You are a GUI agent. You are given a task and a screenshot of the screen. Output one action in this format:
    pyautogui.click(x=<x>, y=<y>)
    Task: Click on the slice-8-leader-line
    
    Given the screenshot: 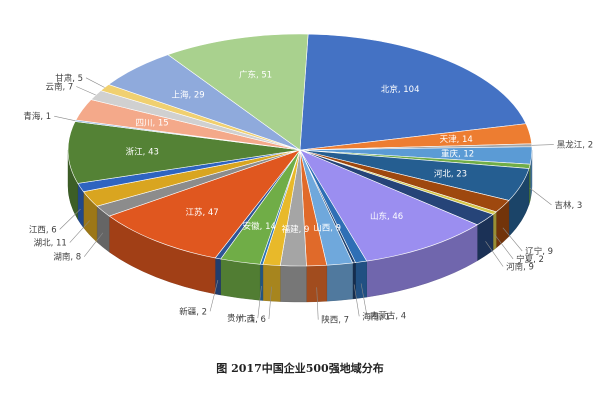 What is the action you would take?
    pyautogui.click(x=494, y=254)
    